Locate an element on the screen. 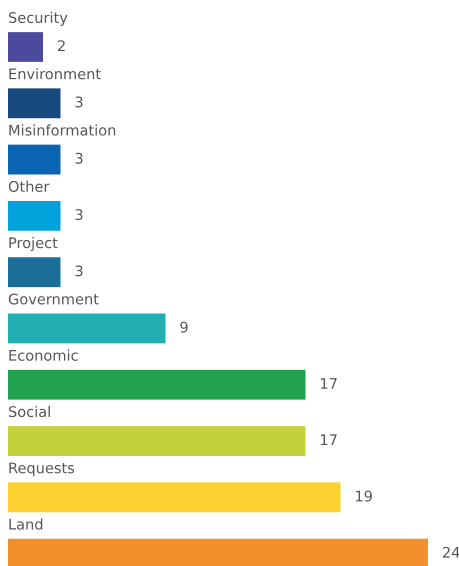 This screenshot has width=459, height=566. y-tick-label: Security is located at coordinates (38, 19).